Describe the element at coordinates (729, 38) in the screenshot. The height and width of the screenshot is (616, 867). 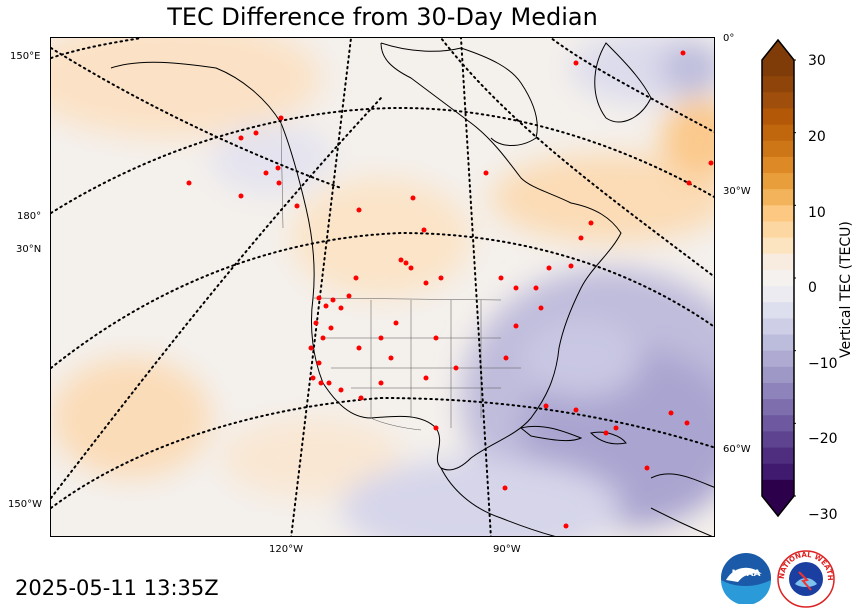
I see `lat-label-right-1: 0°` at that location.